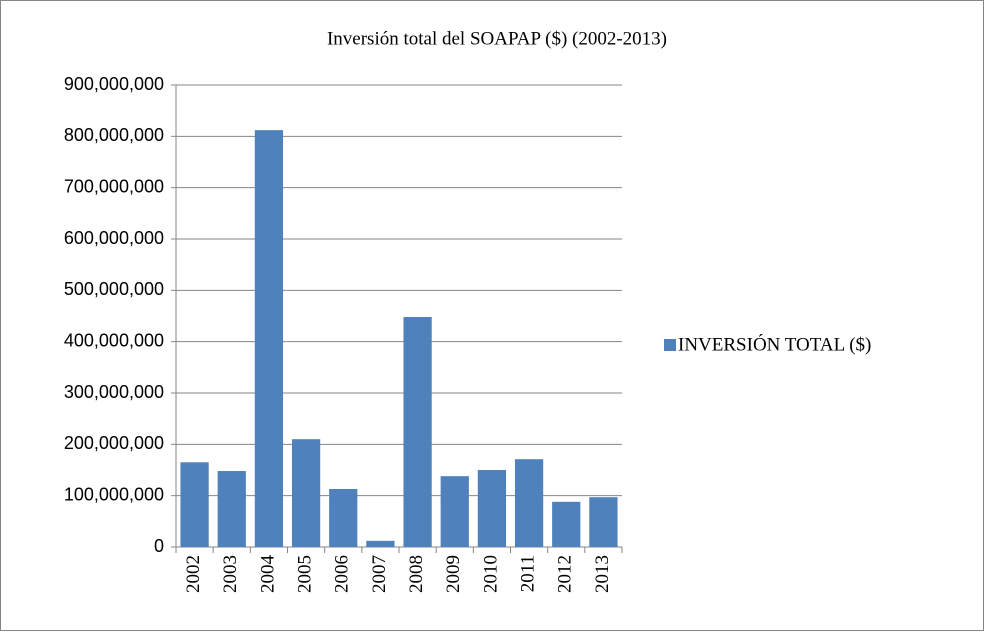  What do you see at coordinates (342, 574) in the screenshot?
I see `x-tick-label: 2006` at bounding box center [342, 574].